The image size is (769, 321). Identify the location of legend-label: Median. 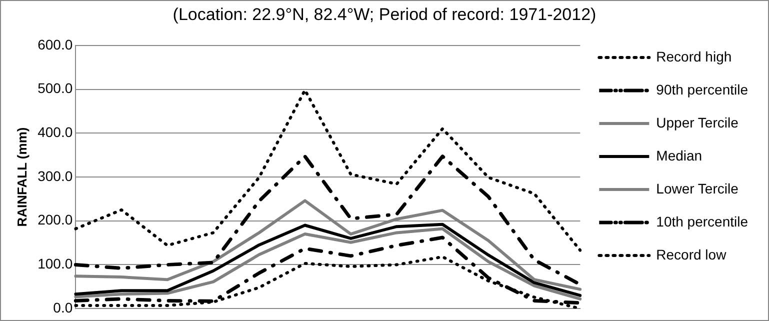
(679, 155).